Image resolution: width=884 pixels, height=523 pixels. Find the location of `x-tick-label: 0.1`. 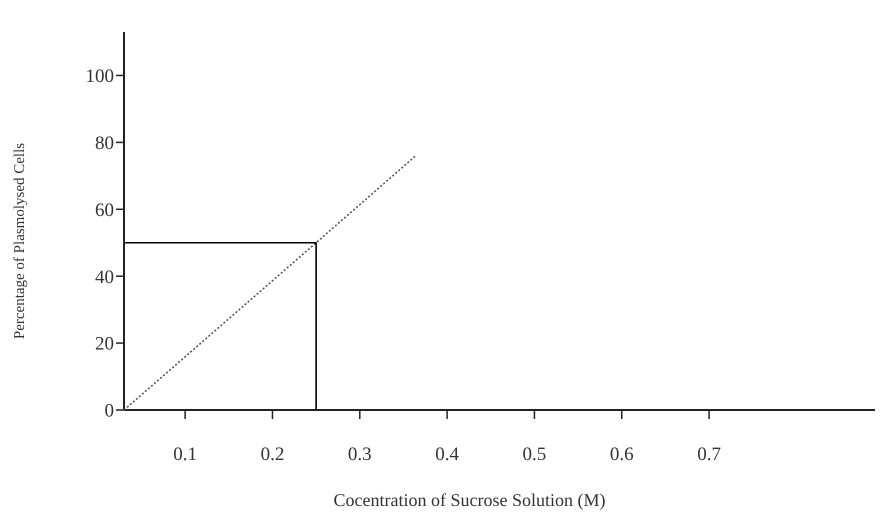

x-tick-label: 0.1 is located at coordinates (185, 454).